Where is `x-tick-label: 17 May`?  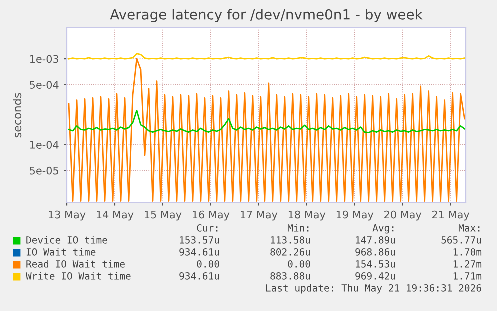
x-tick-label: 17 May is located at coordinates (259, 215).